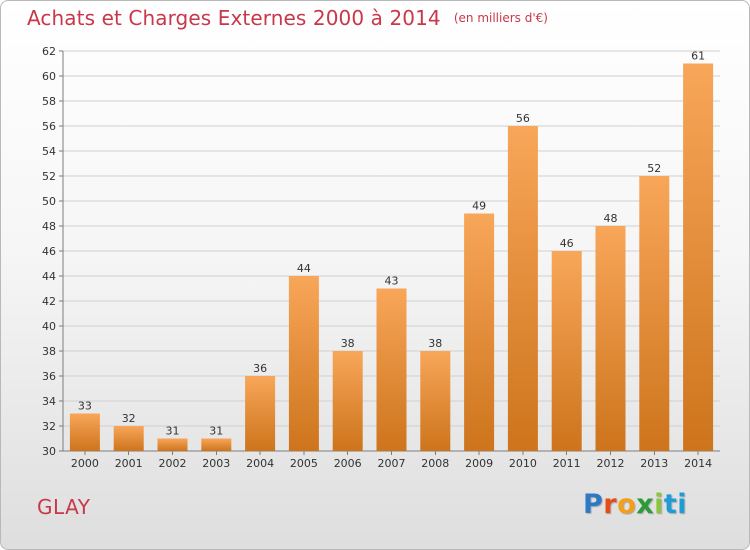 This screenshot has width=750, height=550. Describe the element at coordinates (85, 463) in the screenshot. I see `x-tick-label-2000: 2000` at that location.